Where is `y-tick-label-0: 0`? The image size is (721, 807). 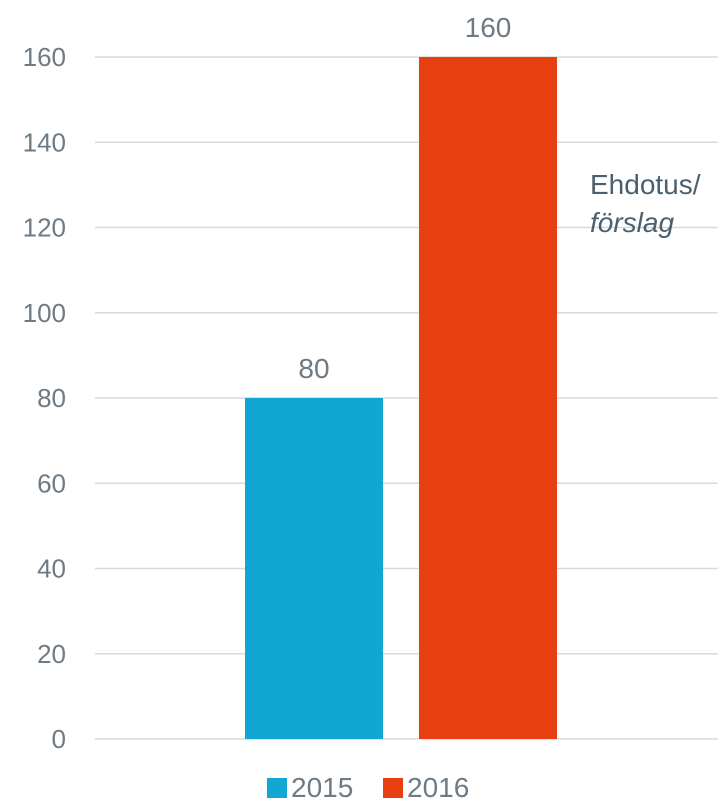 y-tick-label-0: 0 is located at coordinates (59, 739).